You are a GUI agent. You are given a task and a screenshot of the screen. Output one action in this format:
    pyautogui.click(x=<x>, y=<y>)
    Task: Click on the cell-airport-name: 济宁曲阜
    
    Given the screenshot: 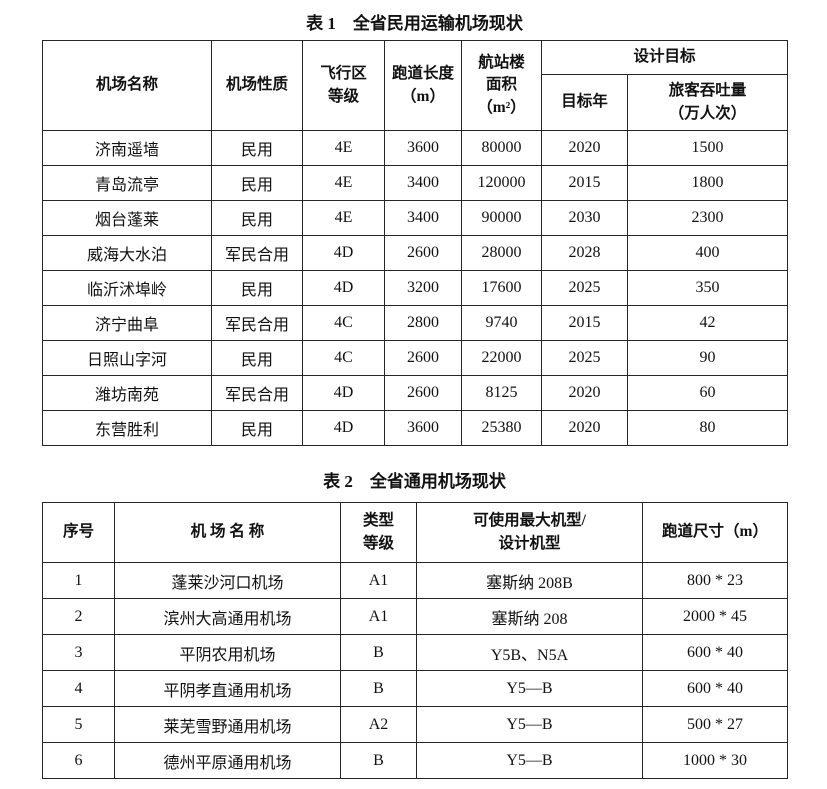 What is the action you would take?
    pyautogui.click(x=127, y=323)
    